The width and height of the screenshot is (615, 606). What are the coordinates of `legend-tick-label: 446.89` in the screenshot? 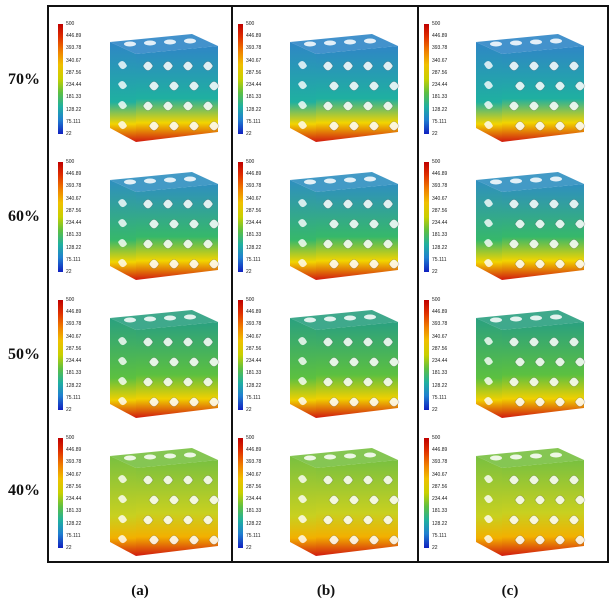 It's located at (440, 174).